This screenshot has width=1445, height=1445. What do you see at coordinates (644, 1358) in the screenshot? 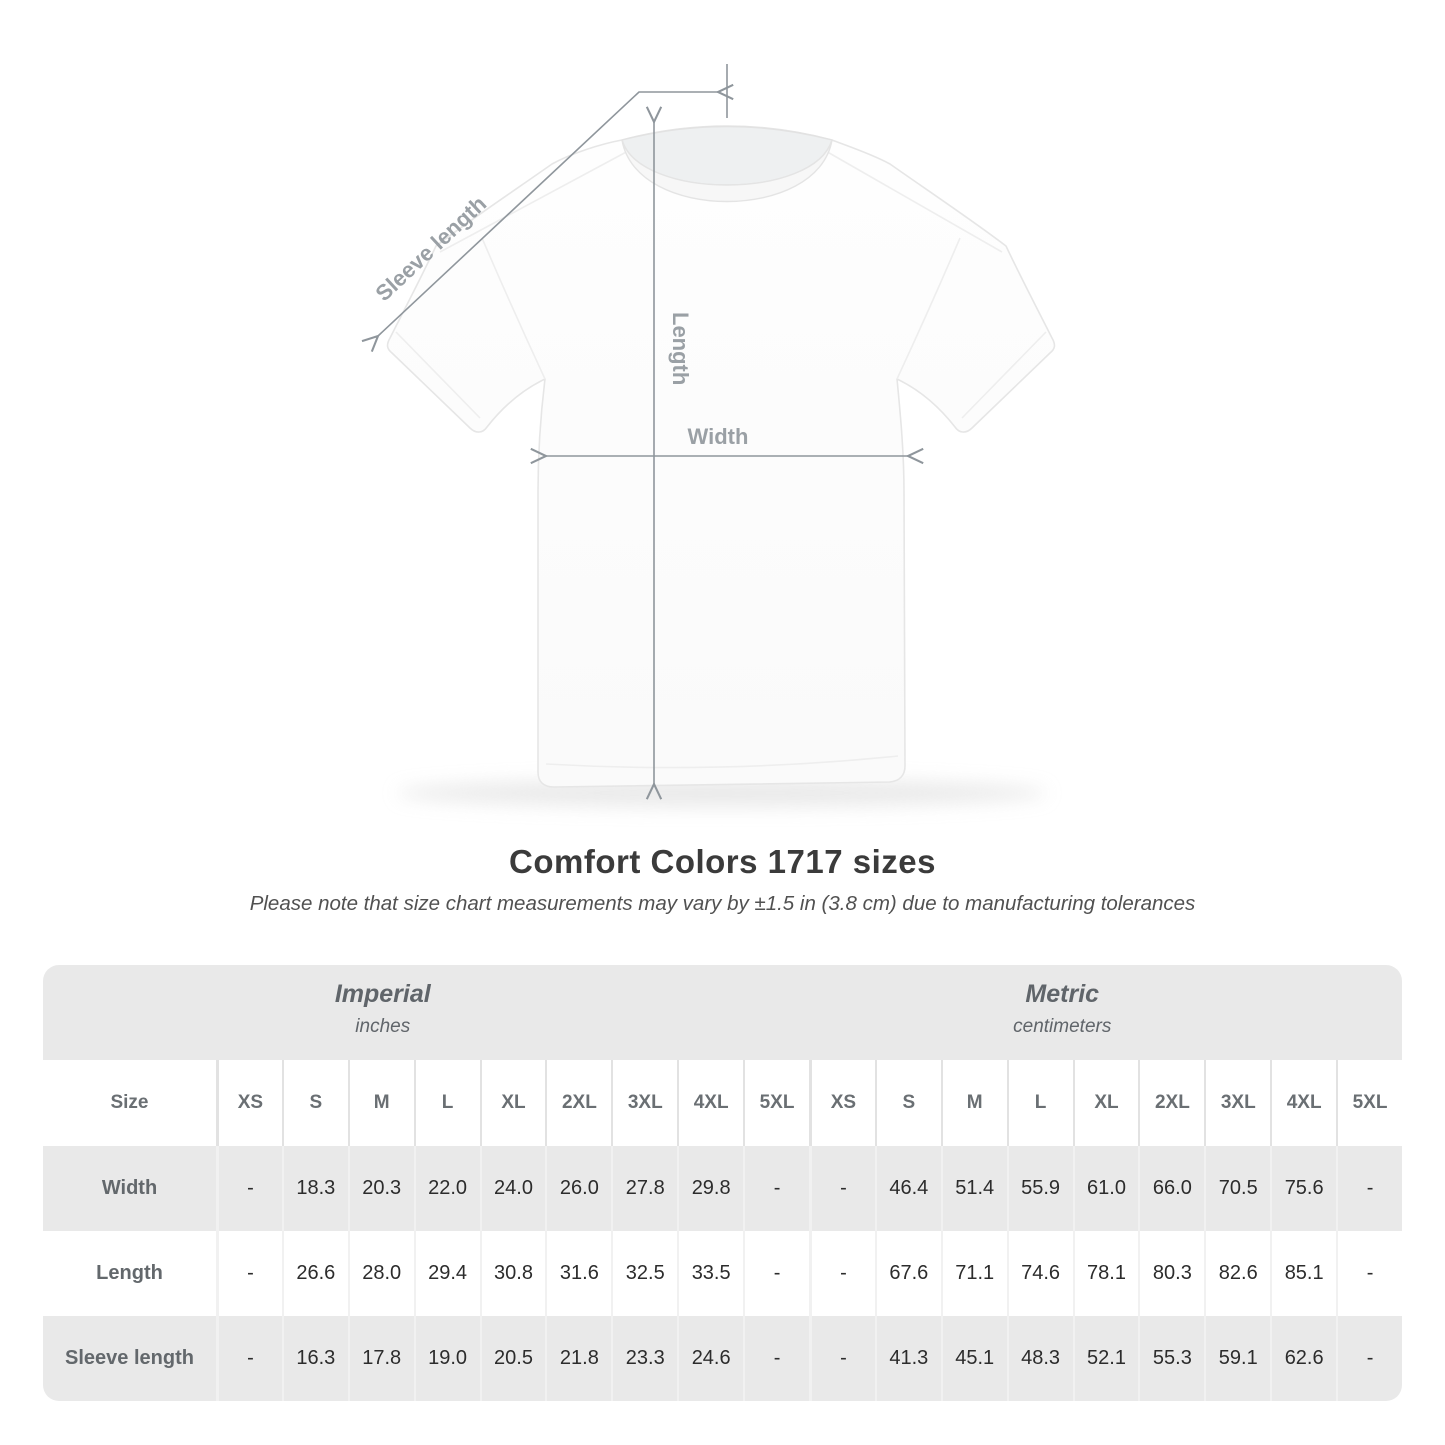
I see `size-value-cell: 23.3` at bounding box center [644, 1358].